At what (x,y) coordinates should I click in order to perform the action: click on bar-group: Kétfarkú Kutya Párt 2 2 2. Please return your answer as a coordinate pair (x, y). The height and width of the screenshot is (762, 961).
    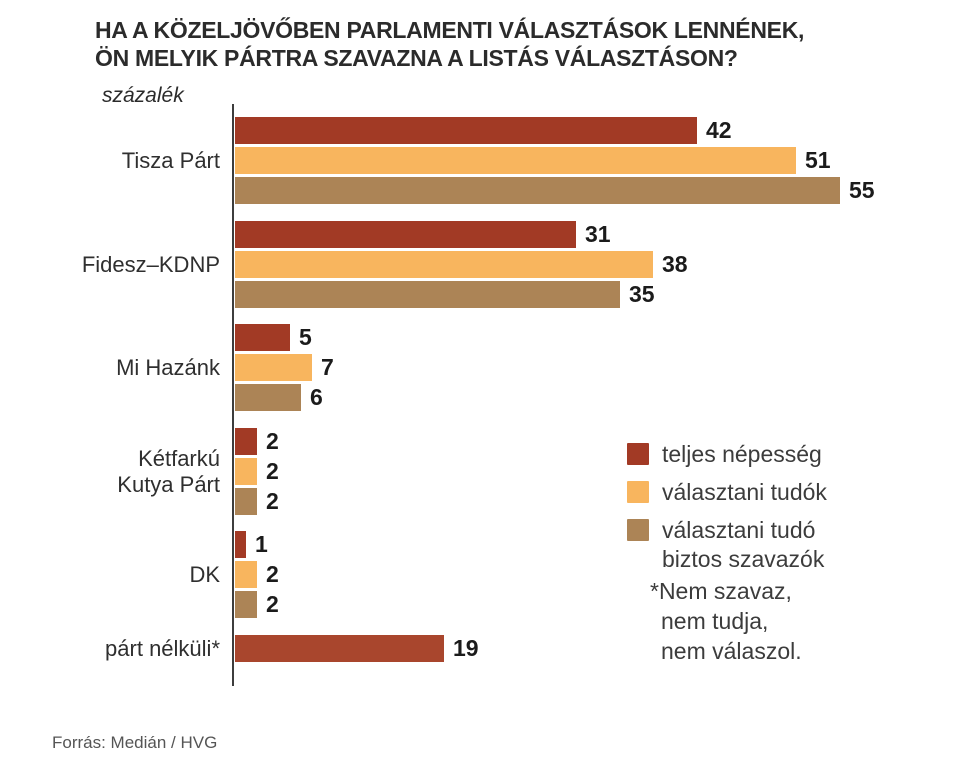
    Looking at the image, I should click on (480, 471).